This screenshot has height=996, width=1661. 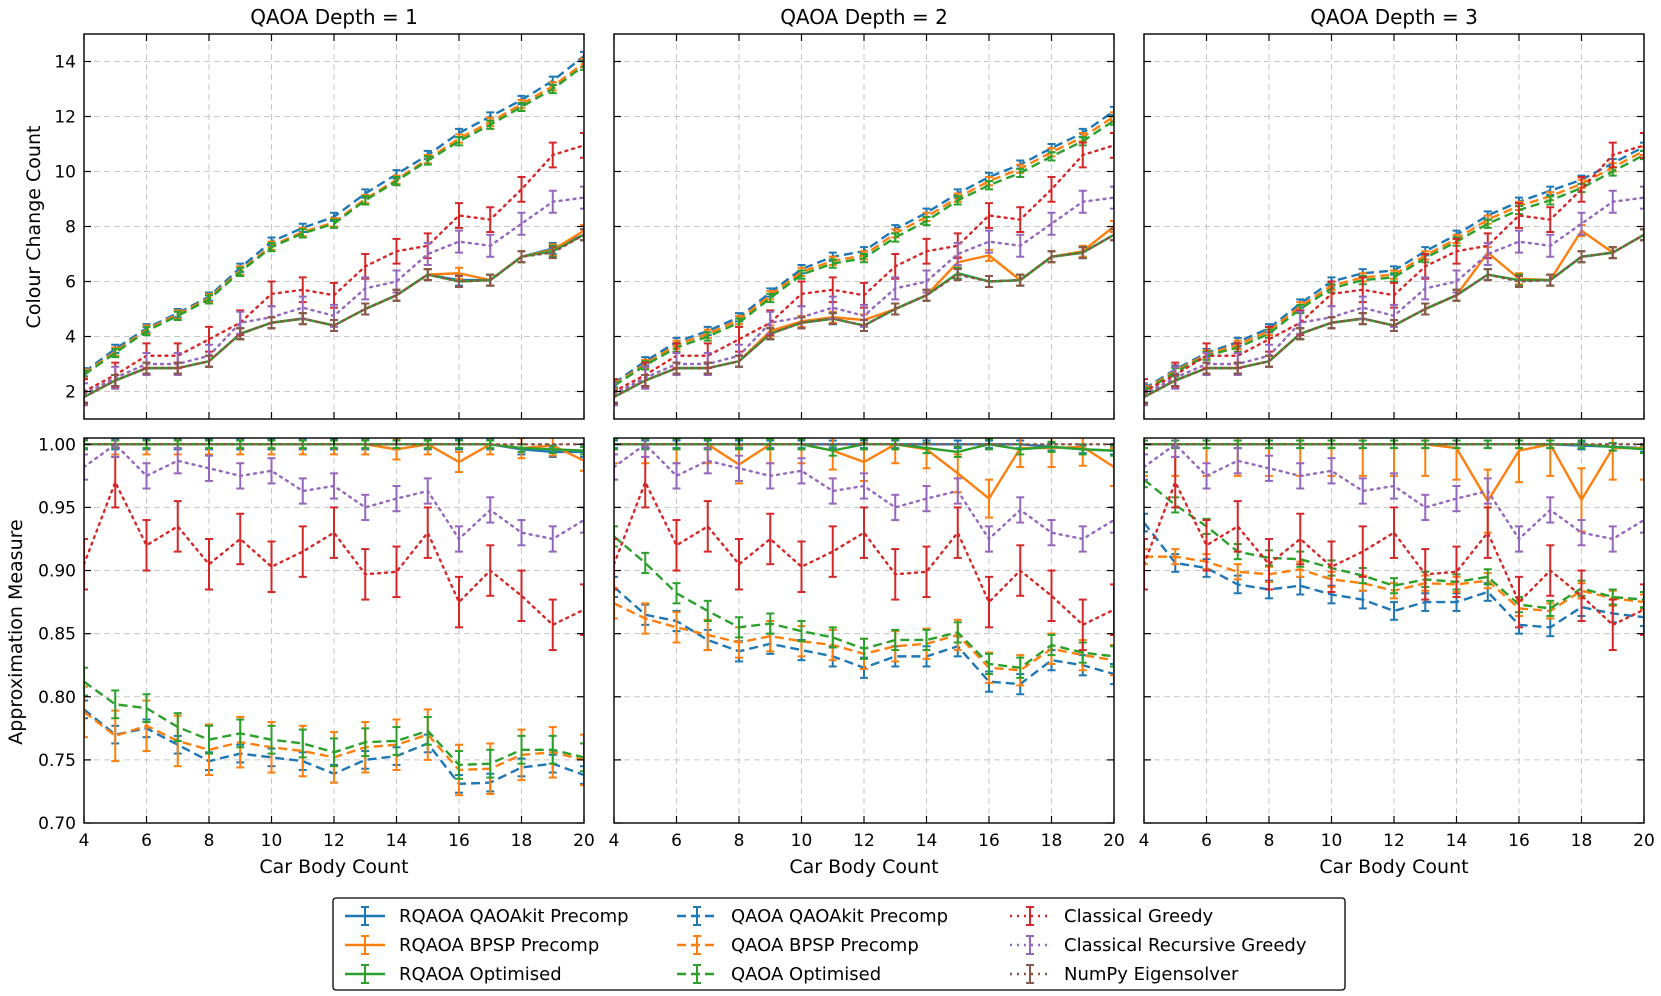 What do you see at coordinates (864, 635) in the screenshot?
I see `series-qaoa-qaoakit-precomp` at bounding box center [864, 635].